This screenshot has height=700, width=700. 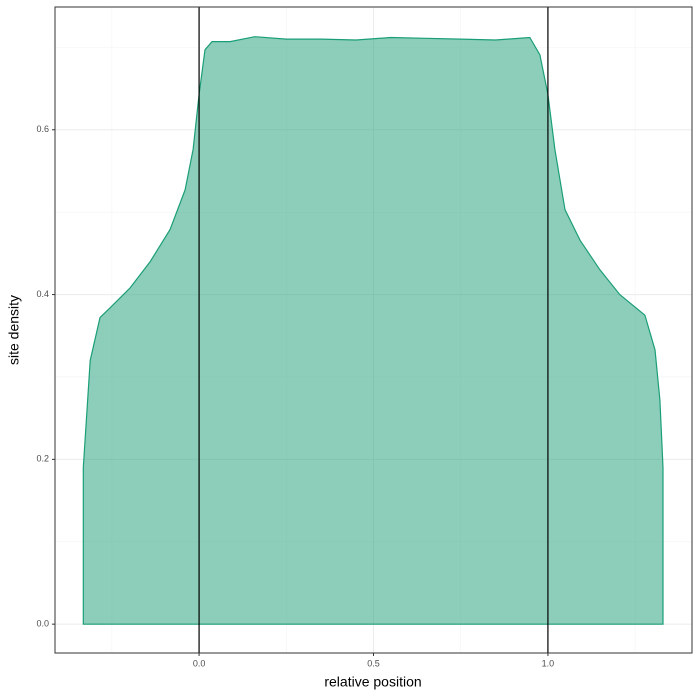 I want to click on y-tick-label: 0.4, so click(x=42, y=294).